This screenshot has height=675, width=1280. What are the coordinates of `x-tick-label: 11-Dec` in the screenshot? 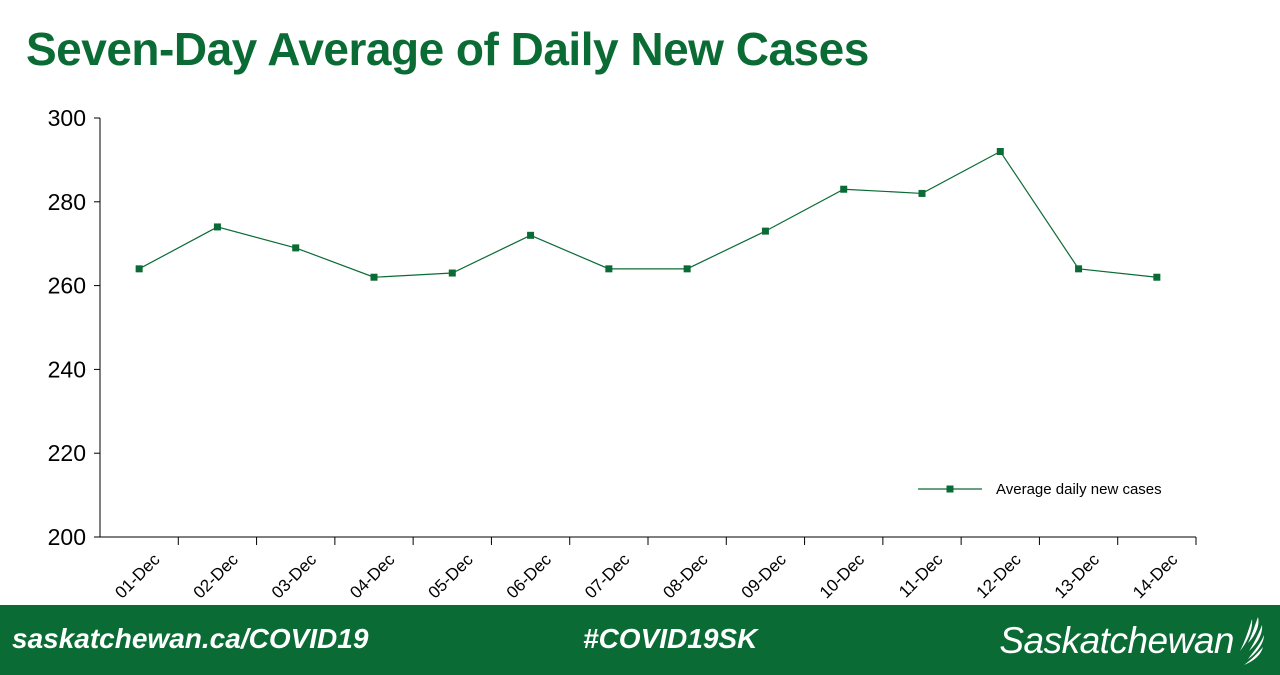 It's located at (921, 576).